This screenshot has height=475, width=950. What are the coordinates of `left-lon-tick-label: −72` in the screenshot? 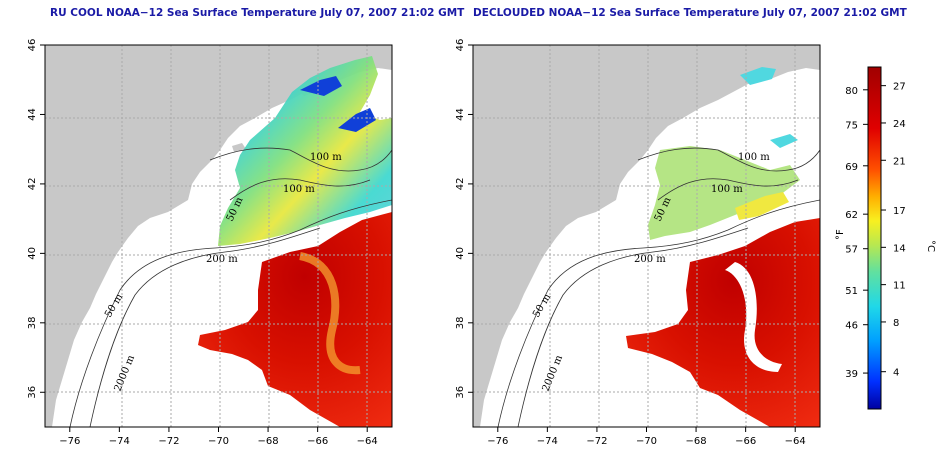 It's located at (168, 441).